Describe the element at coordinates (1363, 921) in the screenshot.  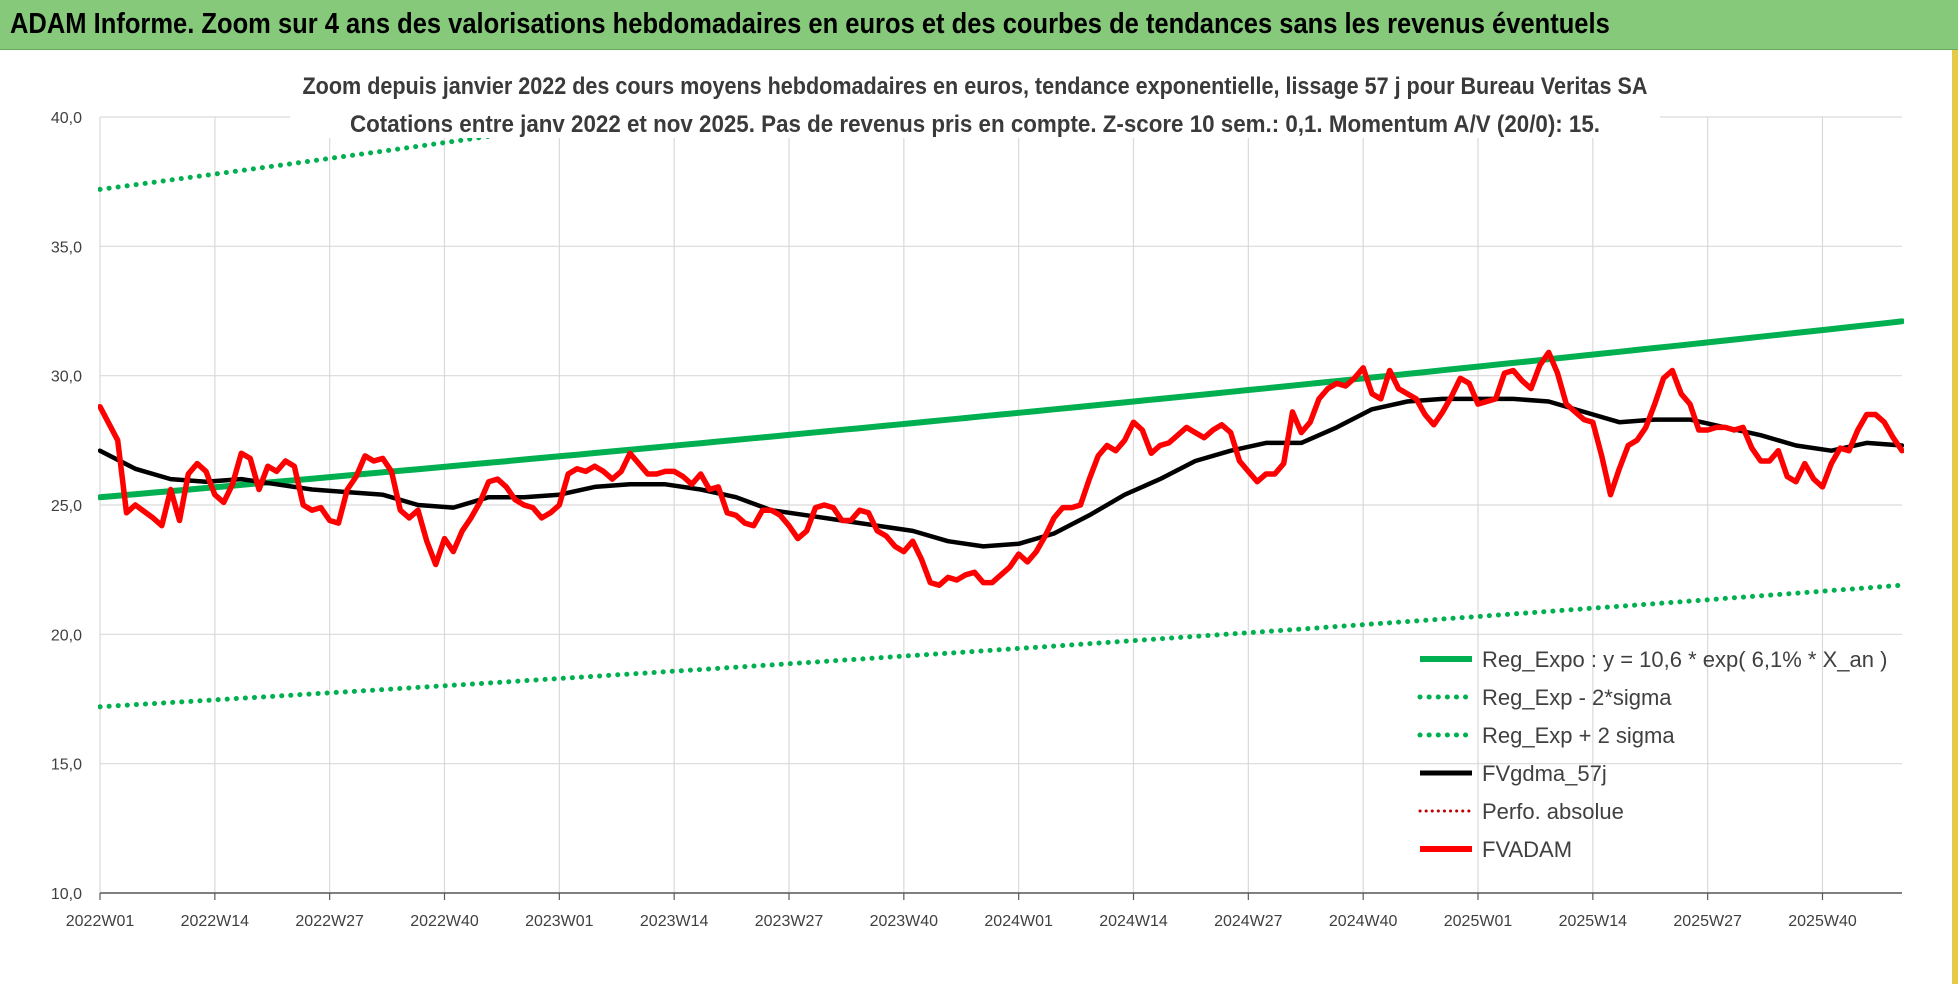
I see `x-tick-label: 2024W40` at that location.